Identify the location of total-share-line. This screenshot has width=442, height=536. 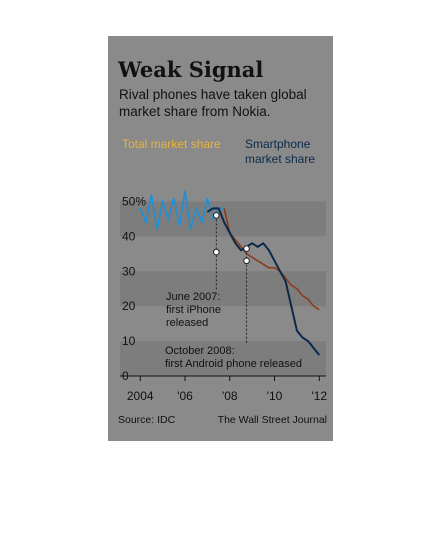
(182, 210).